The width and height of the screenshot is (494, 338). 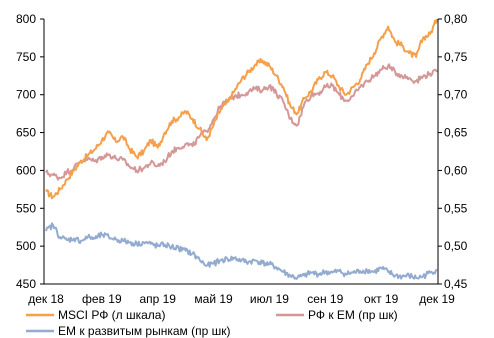 What do you see at coordinates (144, 331) in the screenshot?
I see `legend-label-2: ЕМ к развитым рынкам (пр шк)` at bounding box center [144, 331].